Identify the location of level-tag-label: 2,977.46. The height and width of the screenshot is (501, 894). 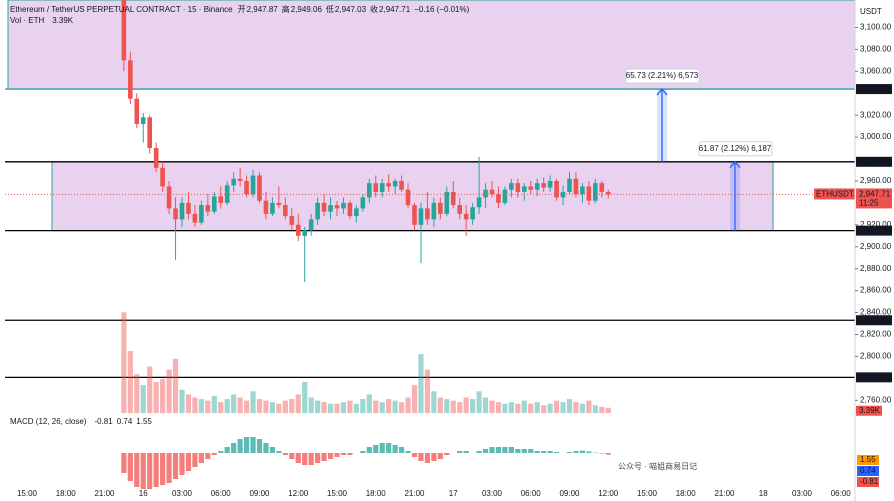
(875, 161).